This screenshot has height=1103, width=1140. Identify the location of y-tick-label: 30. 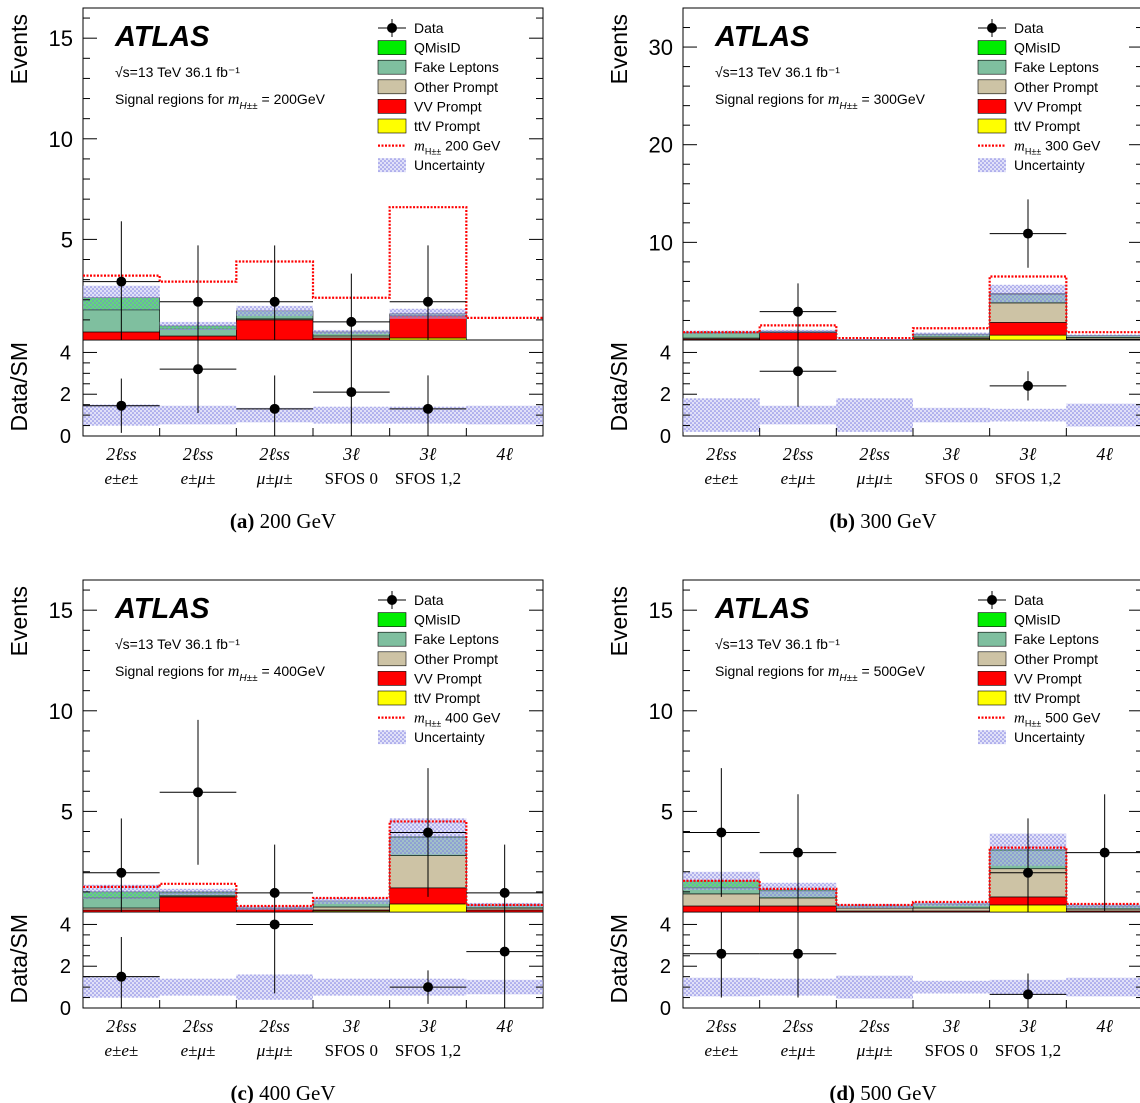
(661, 47).